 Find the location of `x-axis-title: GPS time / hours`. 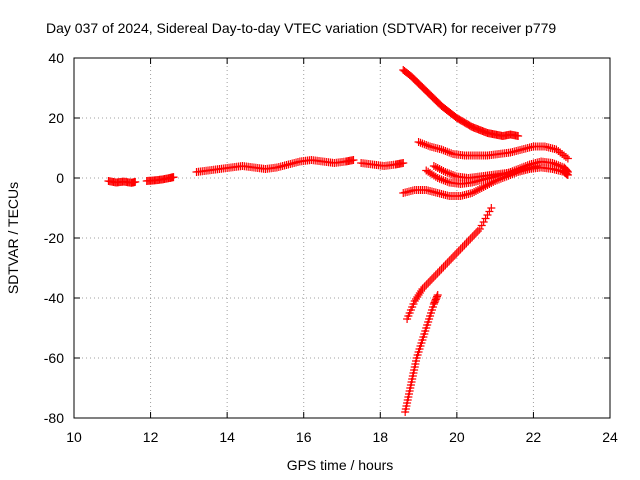

x-axis-title: GPS time / hours is located at coordinates (340, 465).